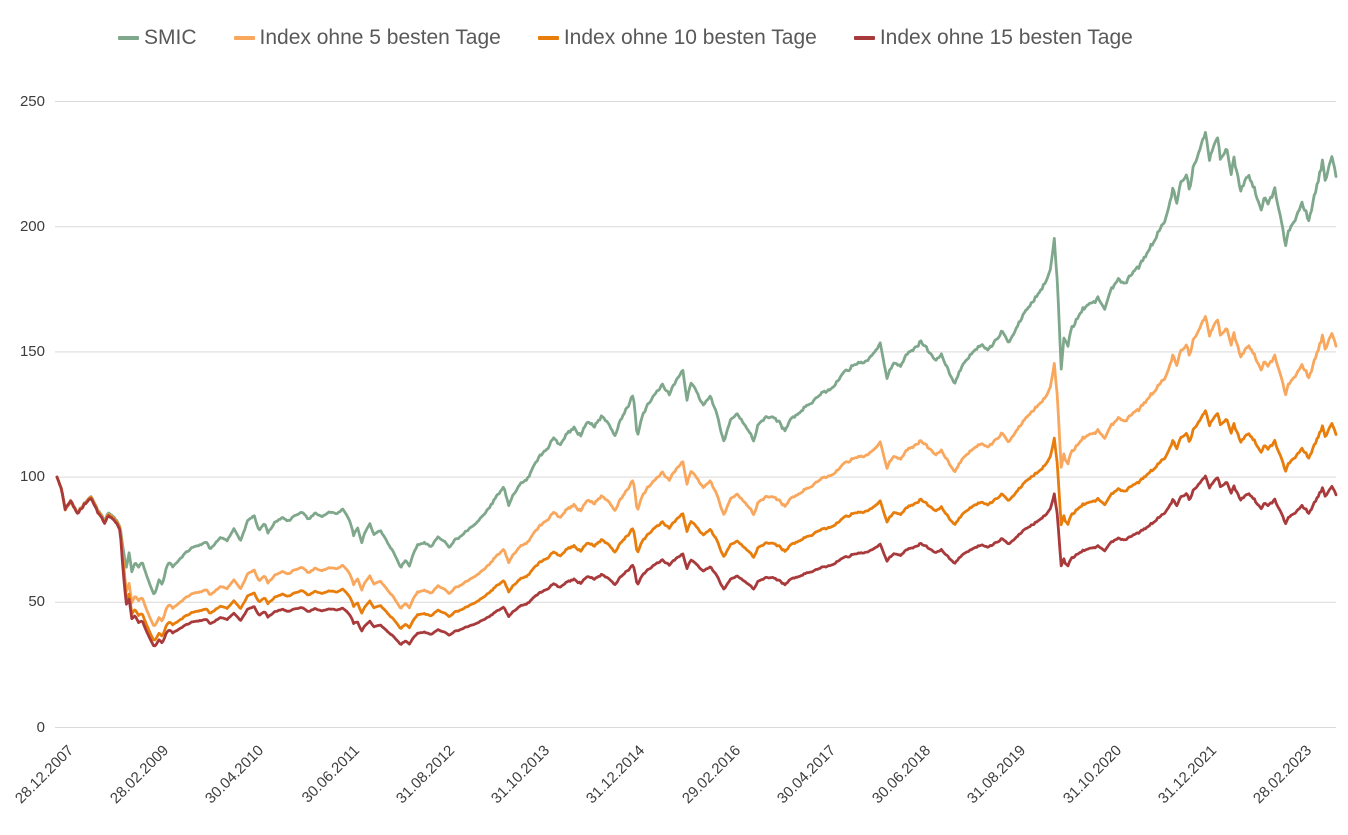 Image resolution: width=1348 pixels, height=835 pixels. Describe the element at coordinates (380, 37) in the screenshot. I see `legend-label: Index ohne 5 besten Tage` at that location.